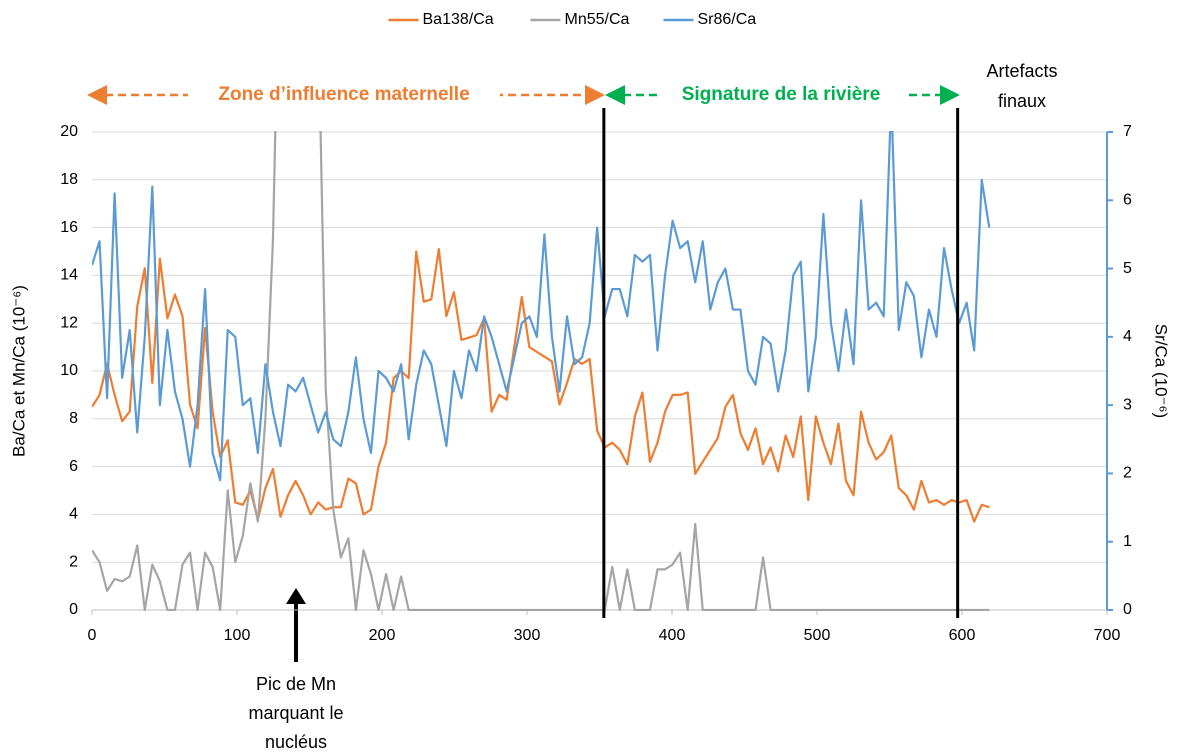  What do you see at coordinates (1107, 635) in the screenshot?
I see `x-tick-label: 700` at bounding box center [1107, 635].